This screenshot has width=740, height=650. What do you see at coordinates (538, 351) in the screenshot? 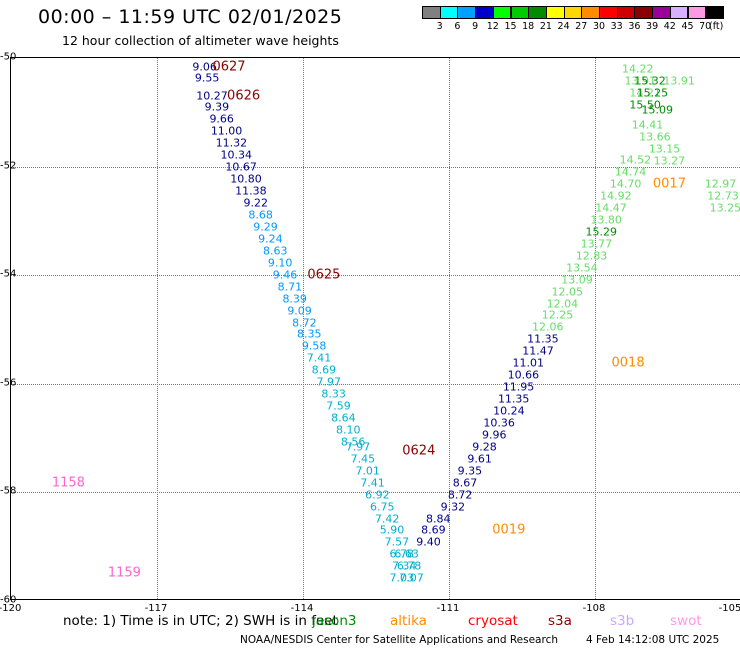
I see `wave-height-value: 11.47` at bounding box center [538, 351].